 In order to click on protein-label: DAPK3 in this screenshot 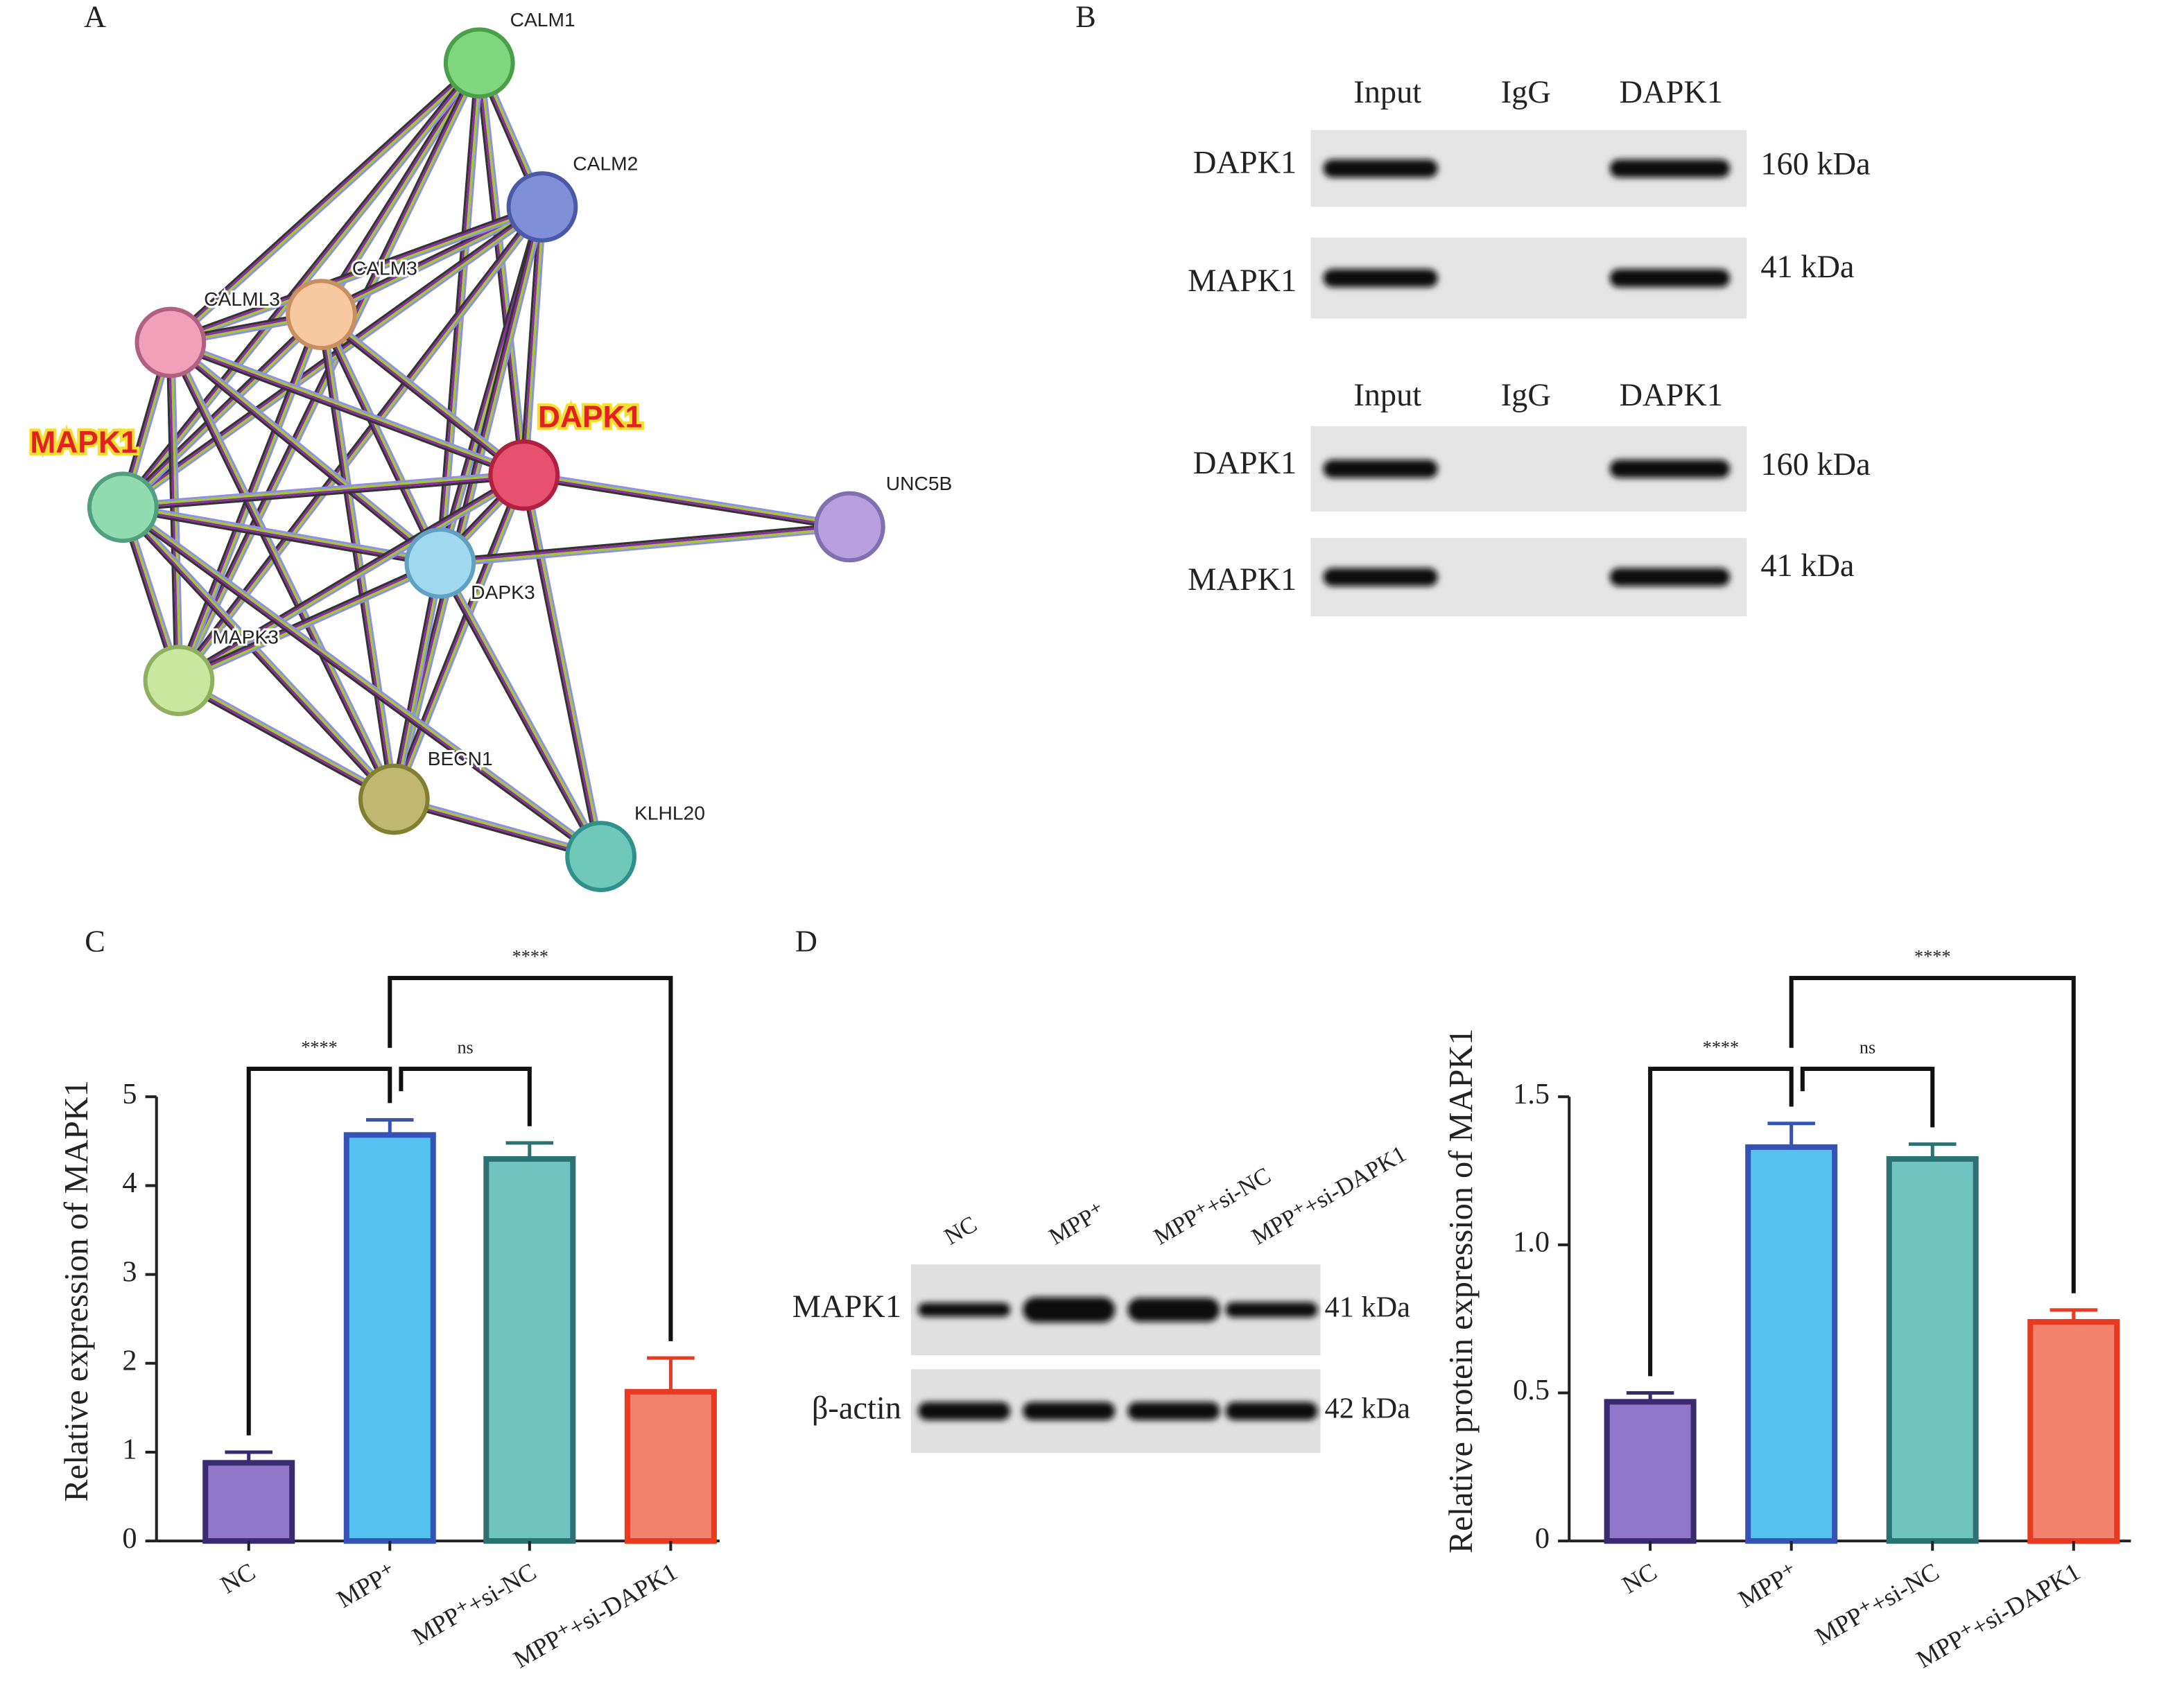, I will do `click(503, 592)`.